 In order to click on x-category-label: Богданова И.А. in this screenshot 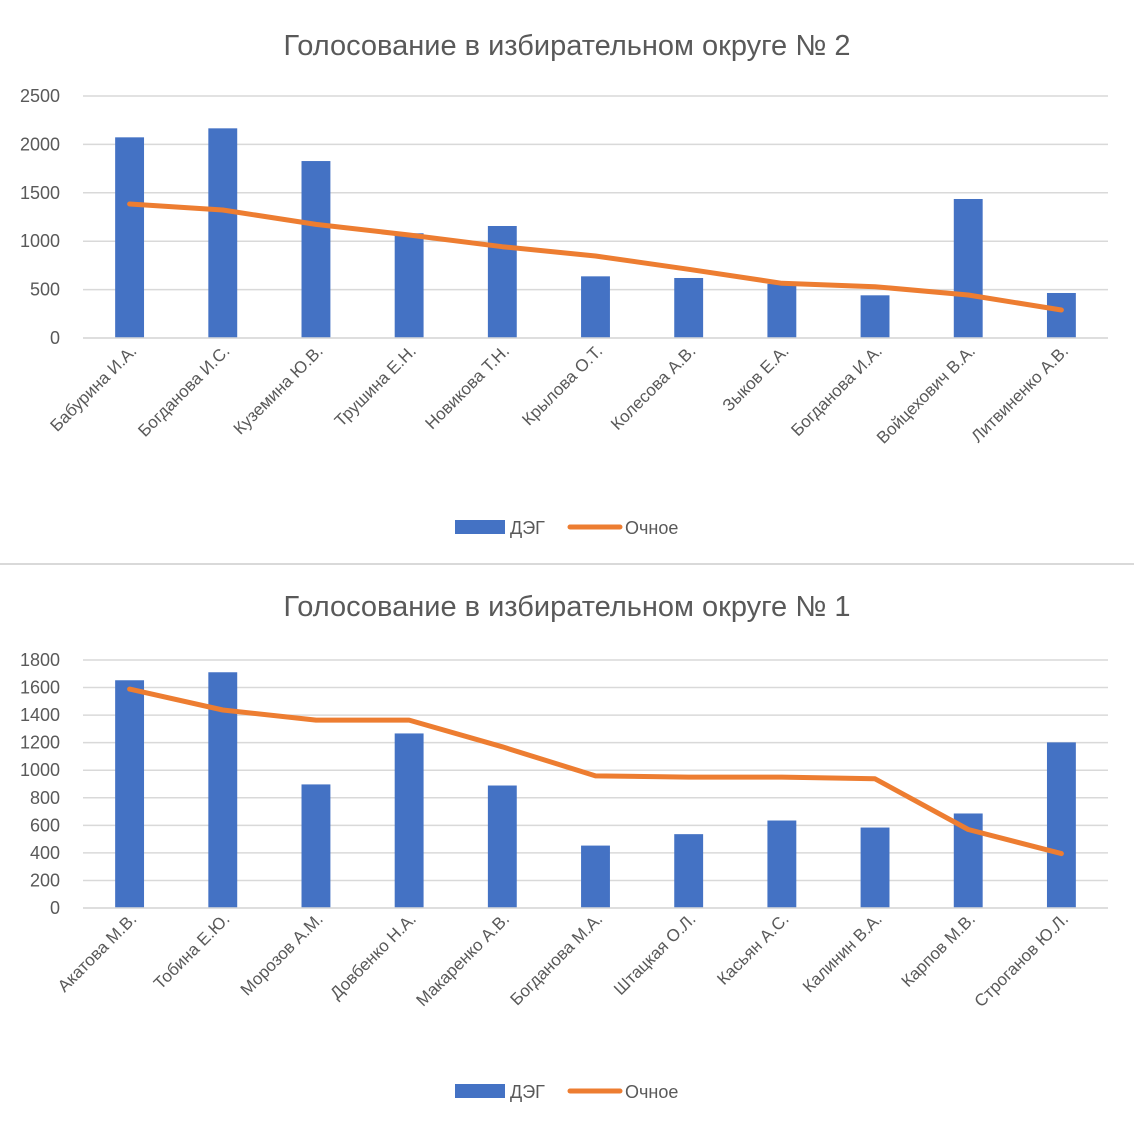, I will do `click(836, 390)`.